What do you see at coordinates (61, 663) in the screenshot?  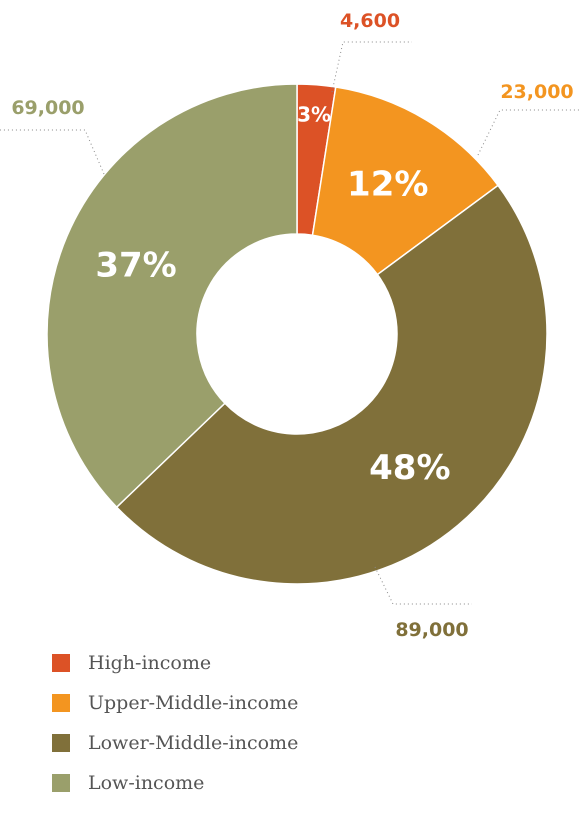 I see `legend-swatch-high-income` at bounding box center [61, 663].